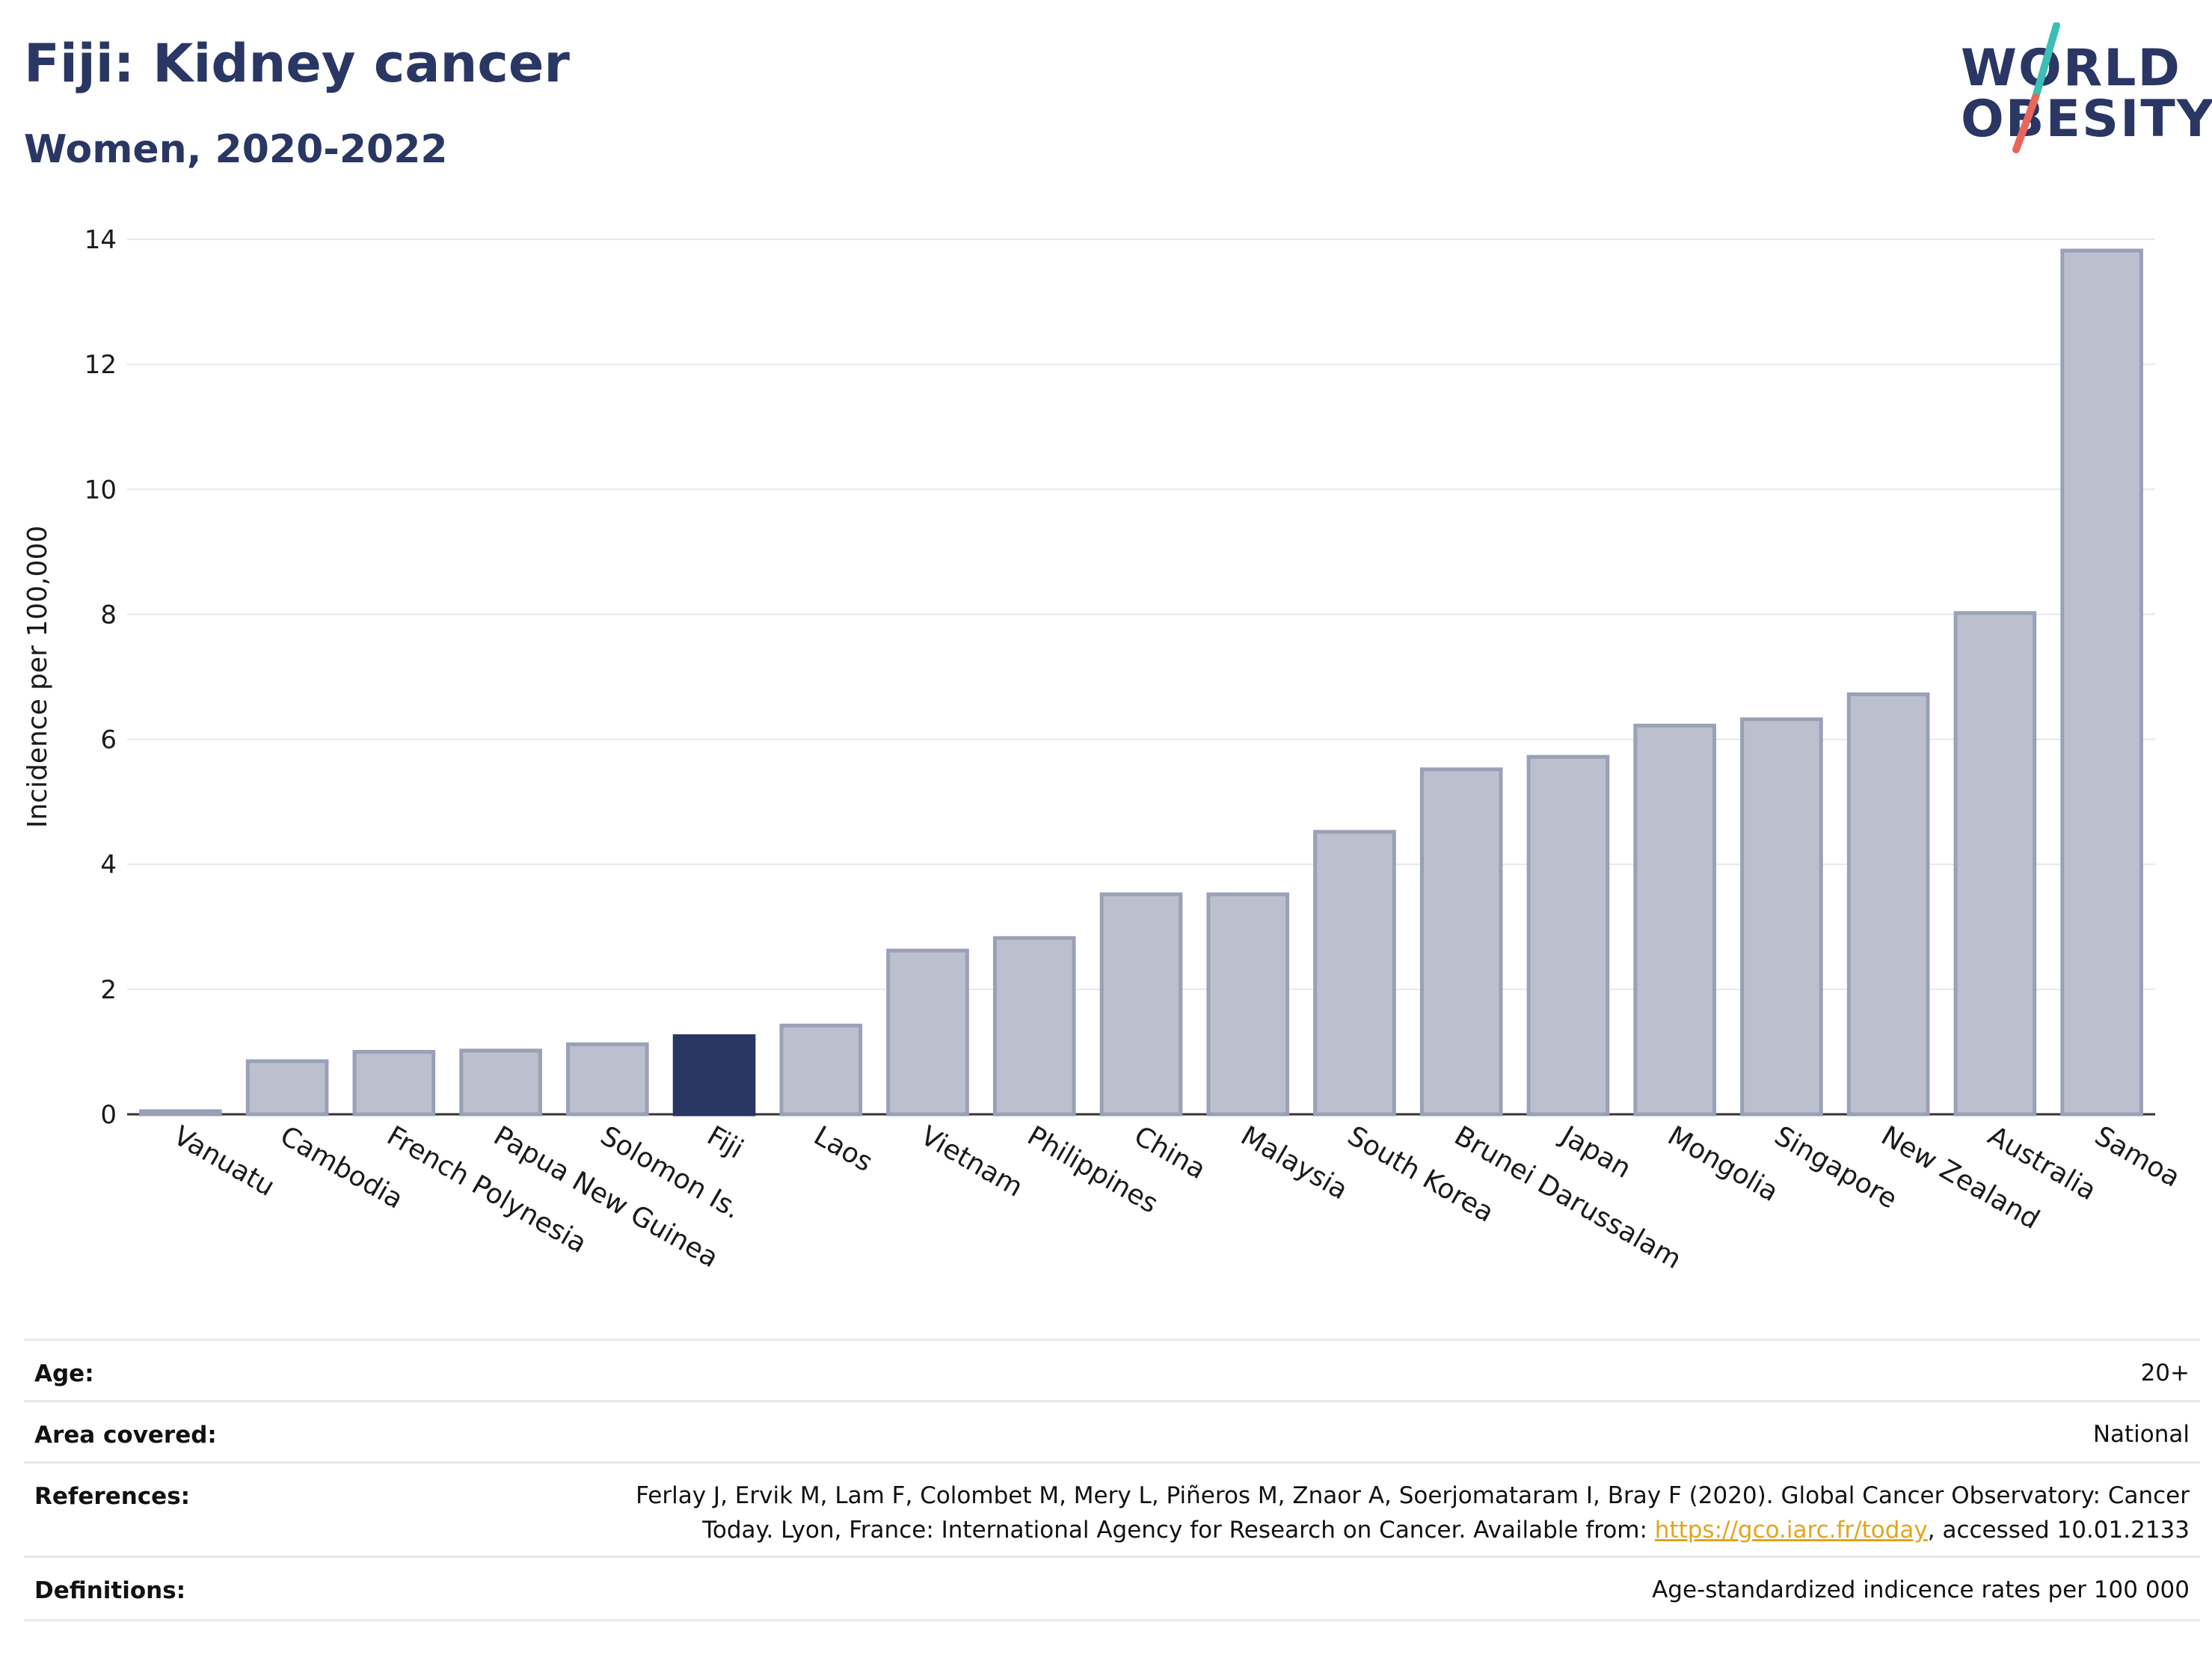  Describe the element at coordinates (110, 1590) in the screenshot. I see `meta-definitions-label: Definitions:` at that location.